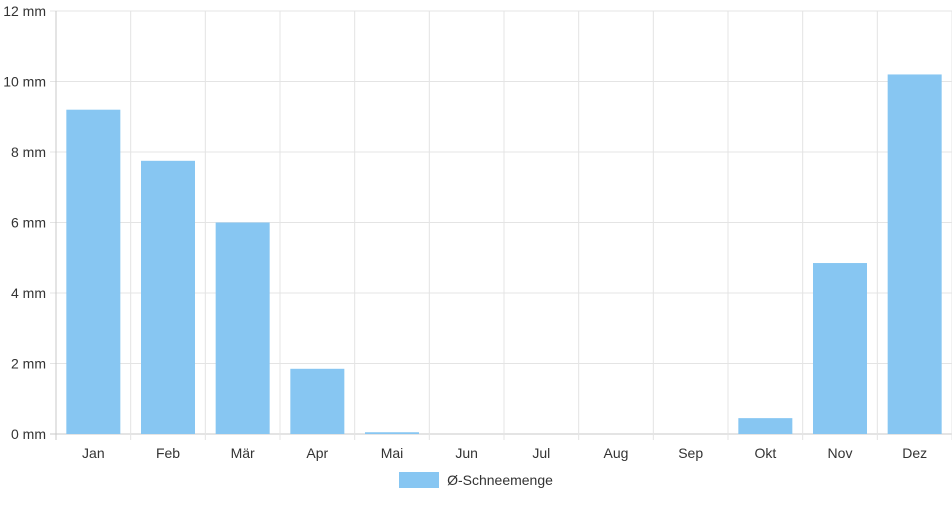 This screenshot has height=505, width=952. What do you see at coordinates (616, 453) in the screenshot?
I see `x-tick-label: Aug` at bounding box center [616, 453].